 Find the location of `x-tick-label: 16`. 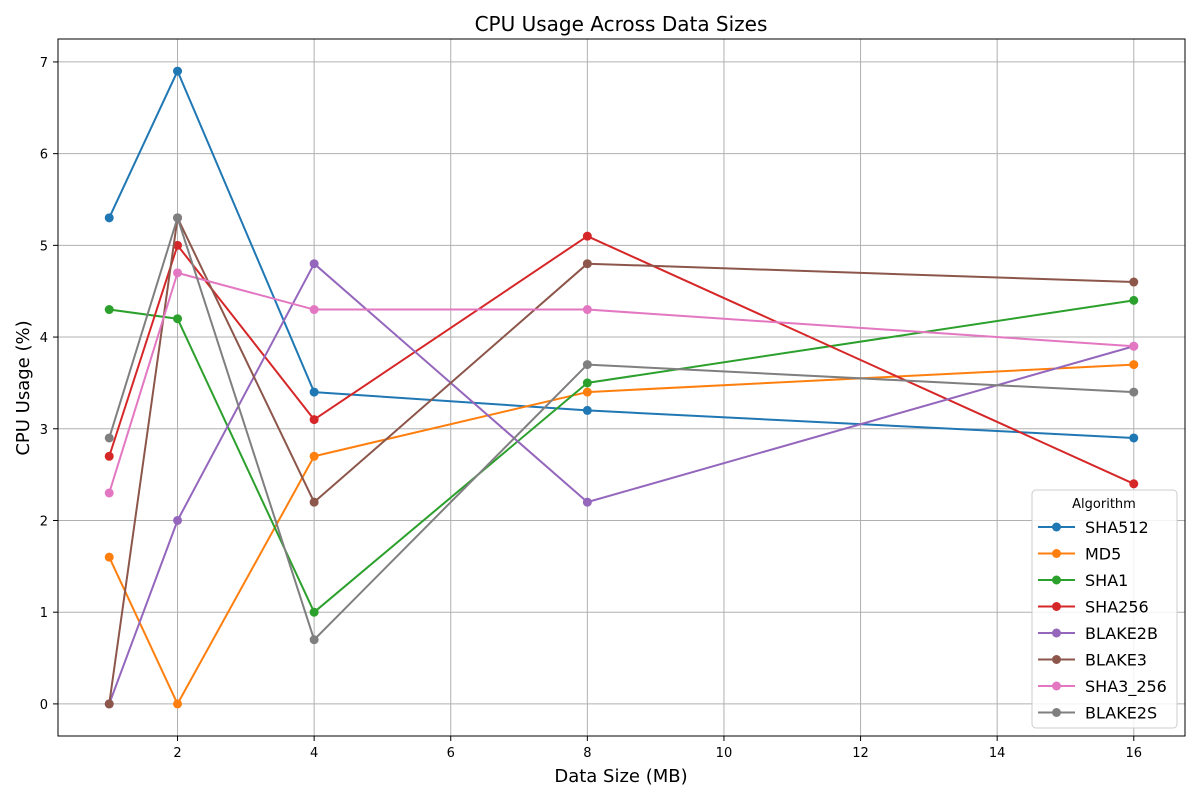

x-tick-label: 16 is located at coordinates (1133, 753).